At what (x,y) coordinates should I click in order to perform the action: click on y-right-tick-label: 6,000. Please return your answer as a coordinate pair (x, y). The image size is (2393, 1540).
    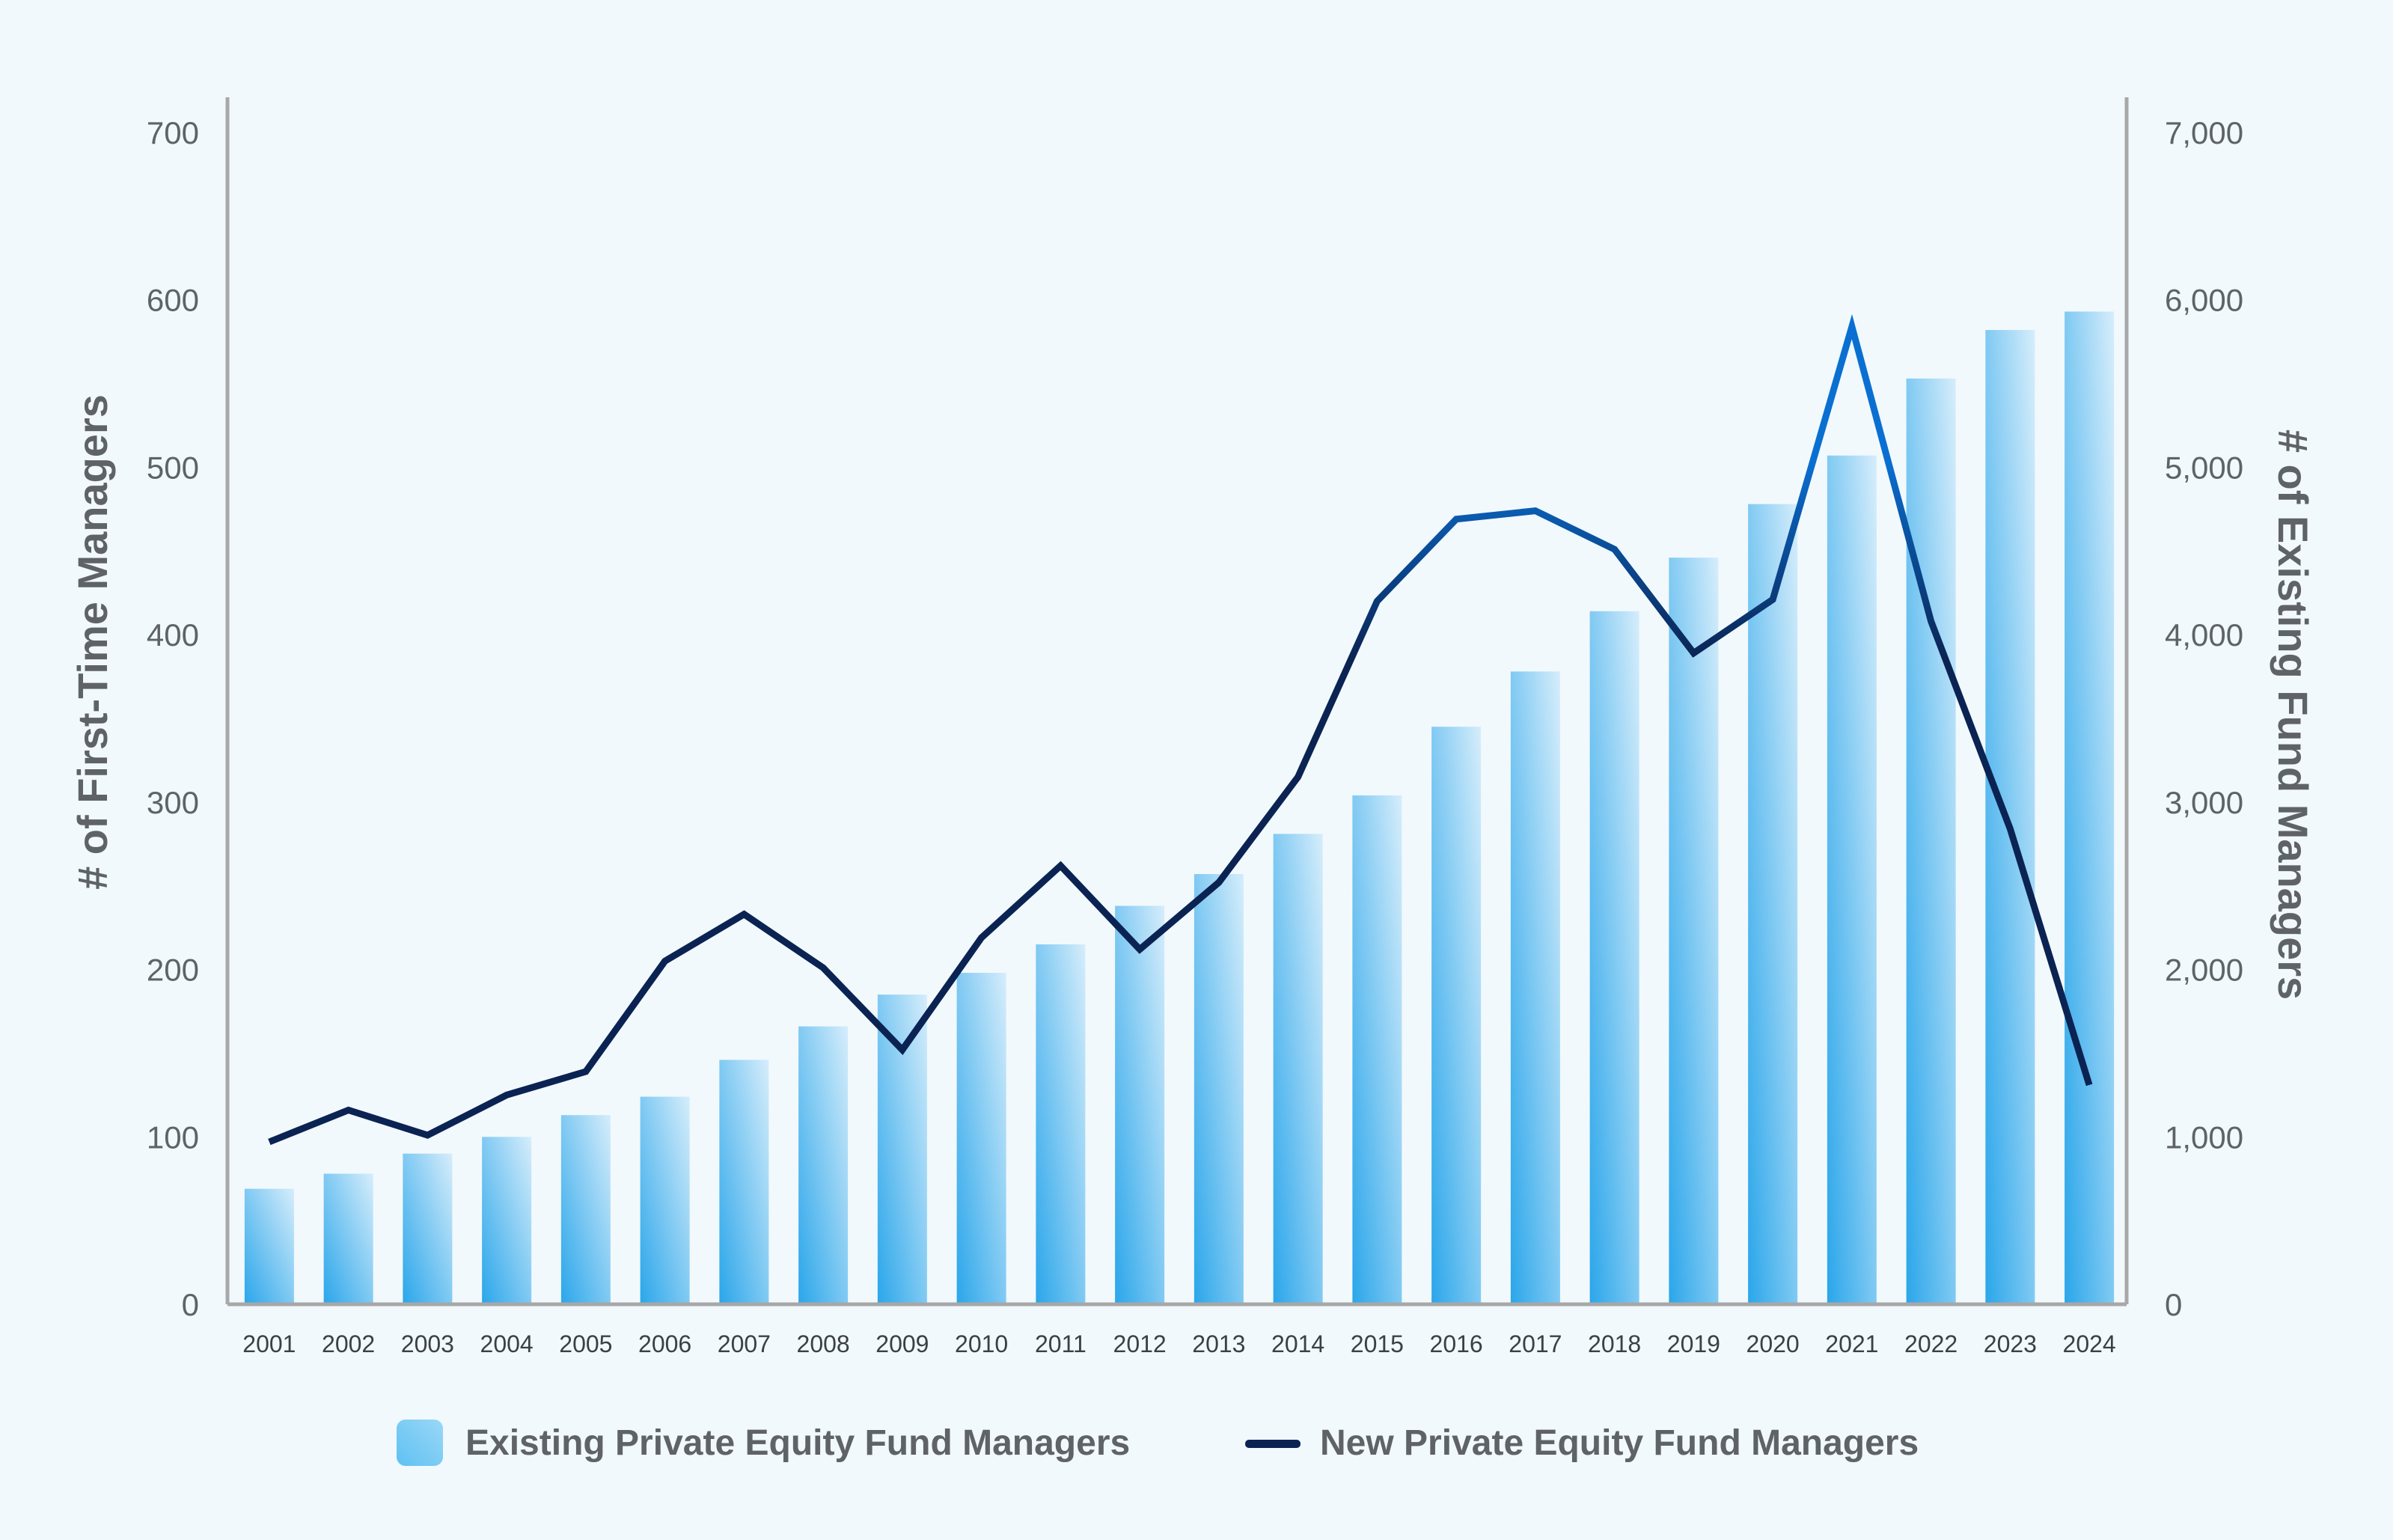
    Looking at the image, I should click on (2204, 301).